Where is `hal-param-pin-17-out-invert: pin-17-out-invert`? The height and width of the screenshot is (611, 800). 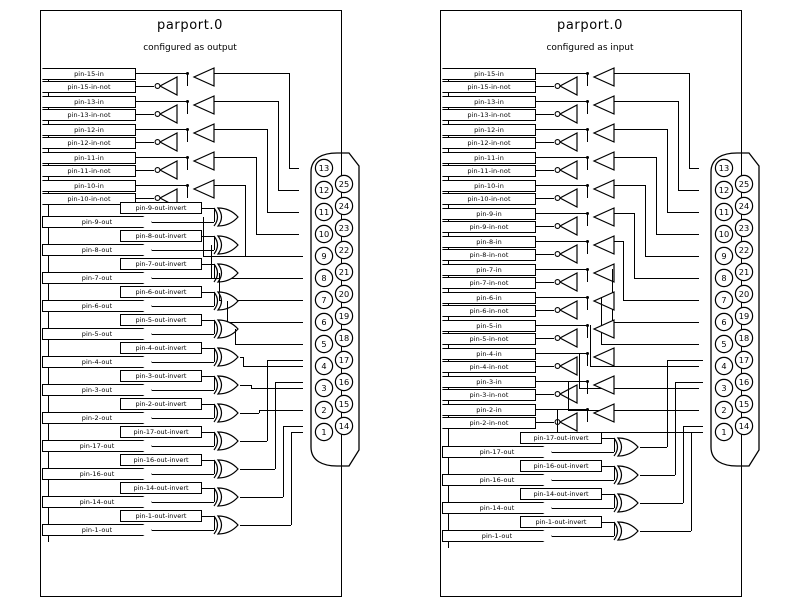 hal-param-pin-17-out-invert: pin-17-out-invert is located at coordinates (161, 432).